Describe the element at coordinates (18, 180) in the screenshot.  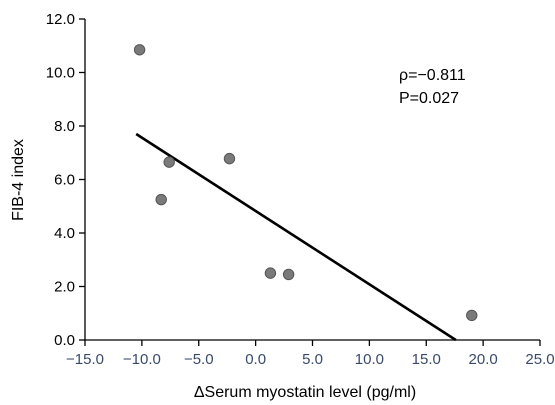
I see `y-axis-label: FIB-4 index` at that location.